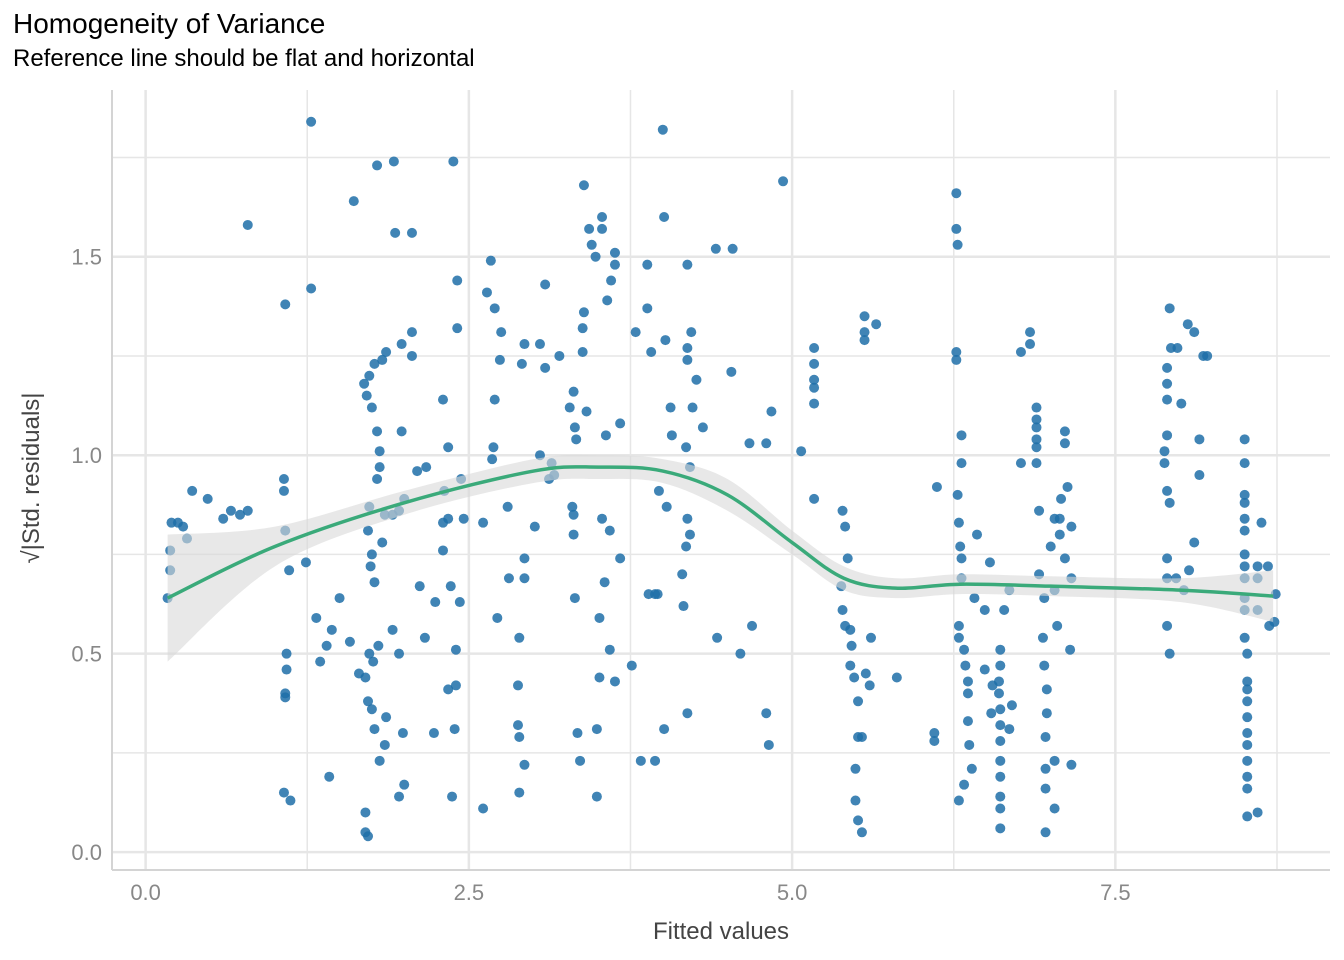 The image size is (1344, 960). I want to click on x-tick-label: 7.5, so click(1115, 892).